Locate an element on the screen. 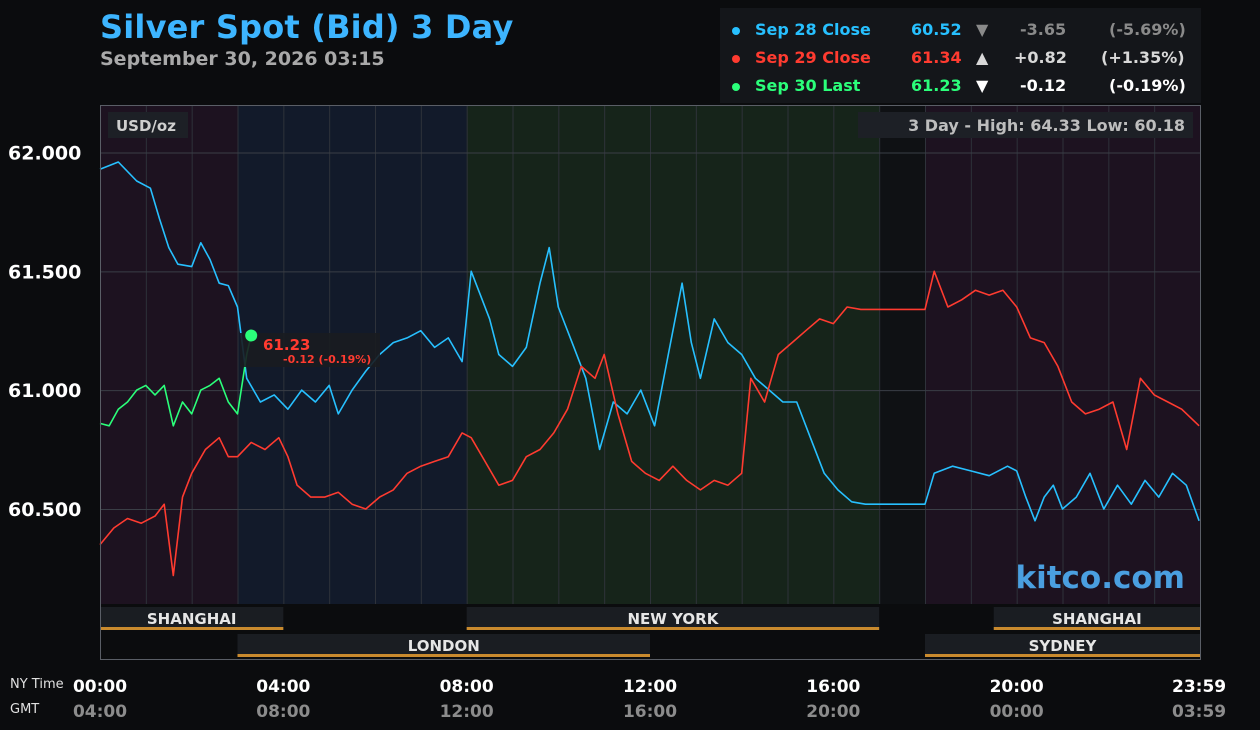 Image resolution: width=1260 pixels, height=730 pixels. x-tick-label-gmt: 04:00 is located at coordinates (100, 712).